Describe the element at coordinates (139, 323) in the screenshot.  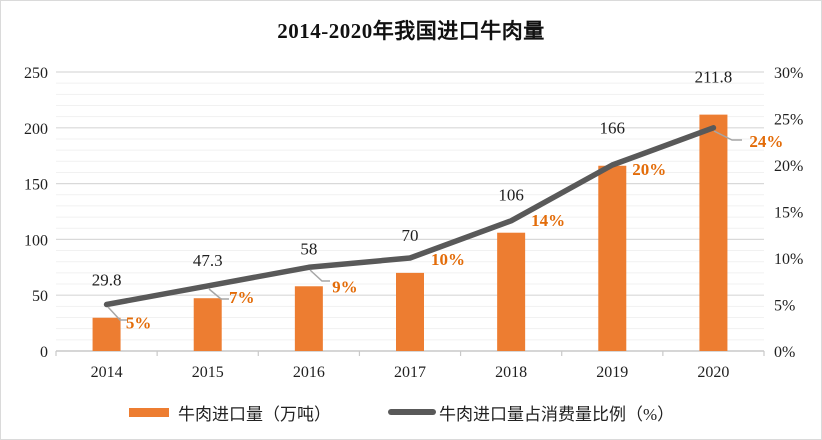
I see `line-value-label: 5%` at that location.